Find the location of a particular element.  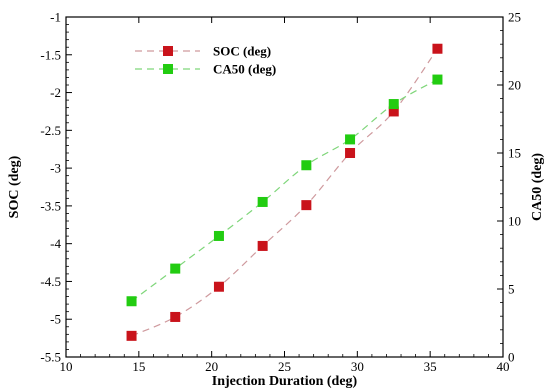

x-tick-label: 20 is located at coordinates (211, 366).